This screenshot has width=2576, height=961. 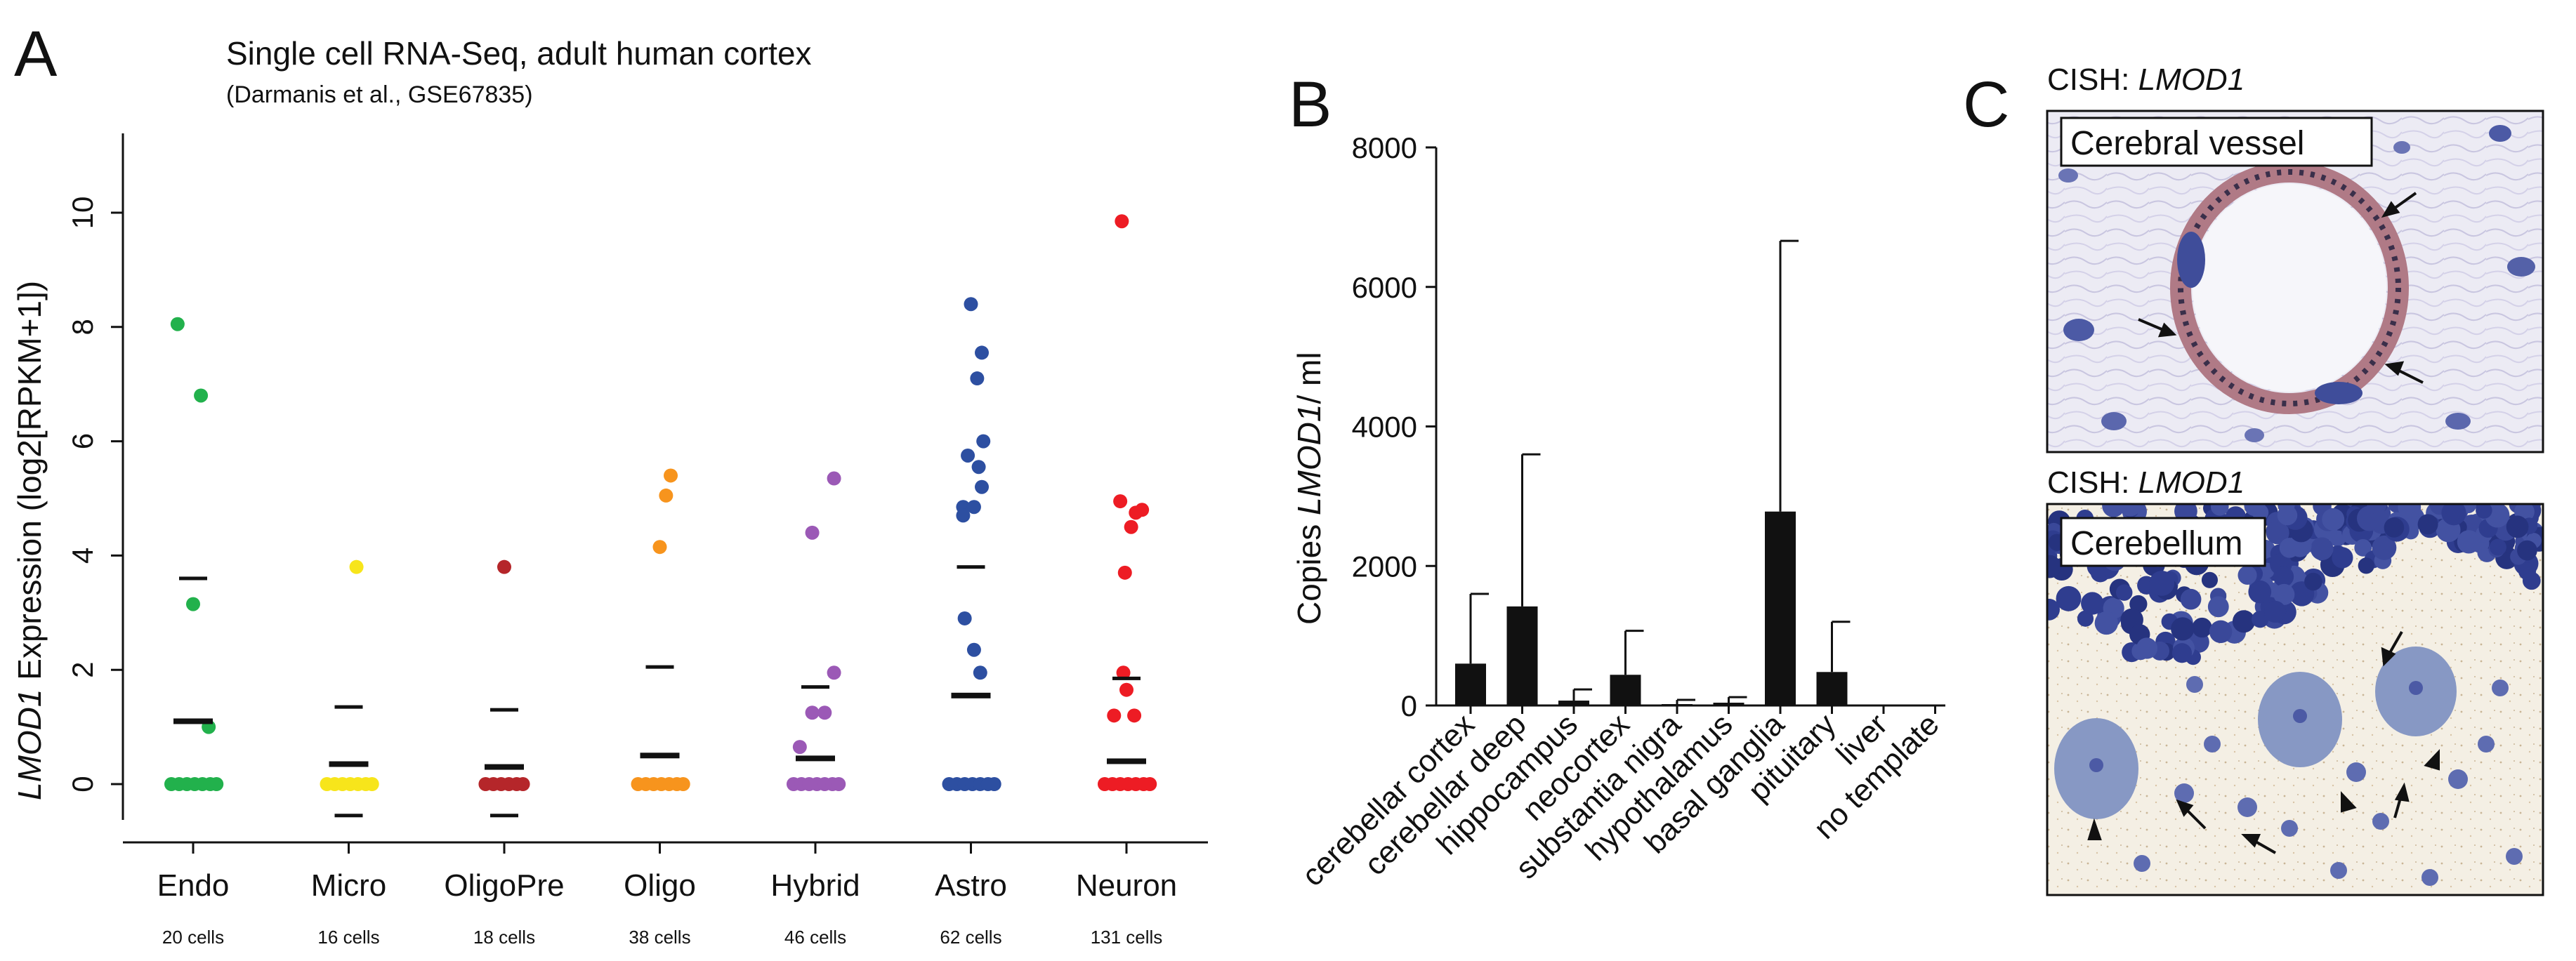 What do you see at coordinates (2216, 142) in the screenshot?
I see `image1-caption-box` at bounding box center [2216, 142].